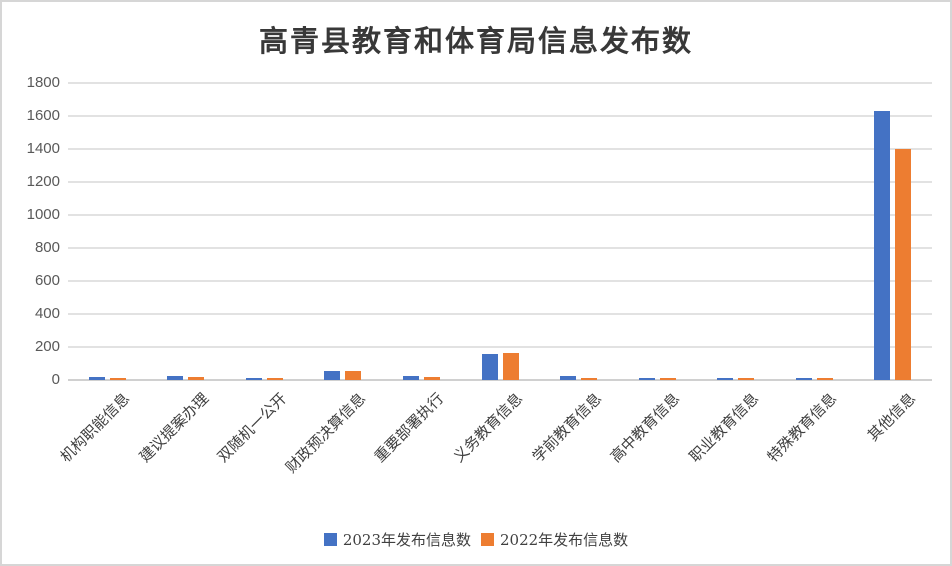  I want to click on x-tick-label-10: 其他信息, so click(891, 417).